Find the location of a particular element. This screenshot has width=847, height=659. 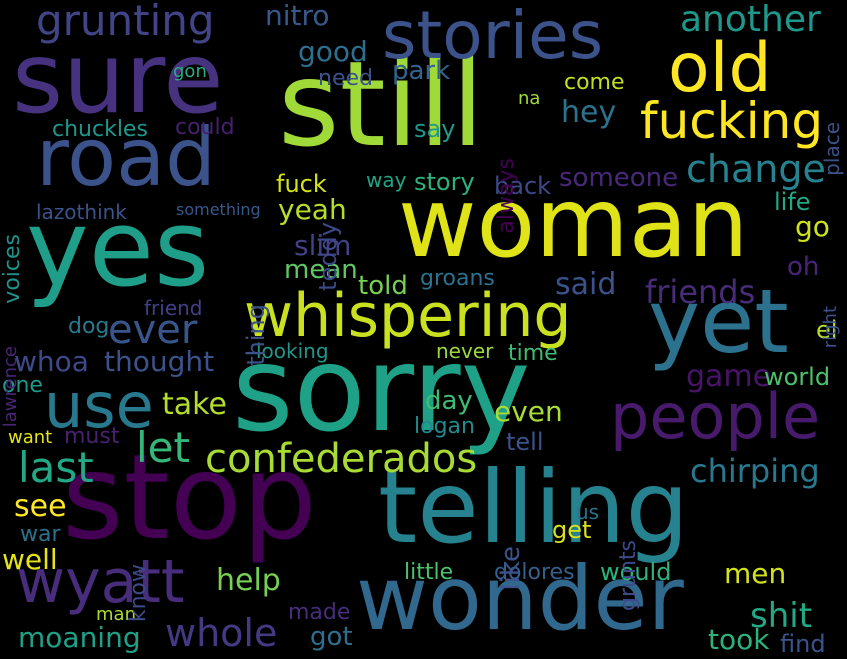

word-go: go is located at coordinates (812, 226).